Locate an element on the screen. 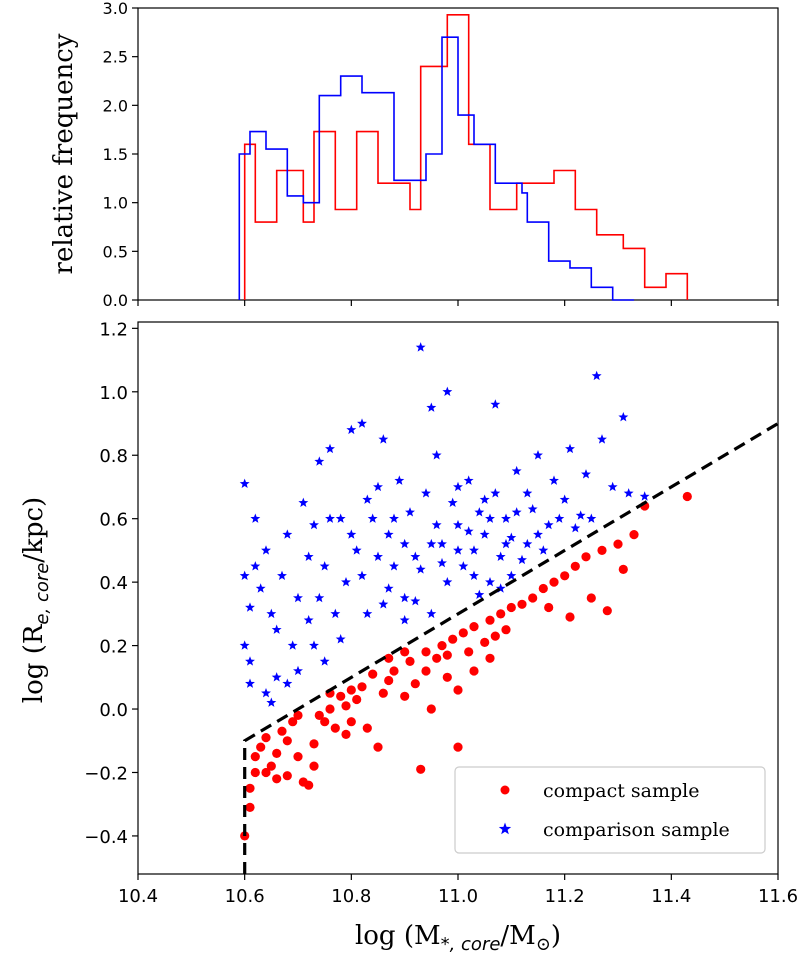  histogram-x-ticks is located at coordinates (458, 303).